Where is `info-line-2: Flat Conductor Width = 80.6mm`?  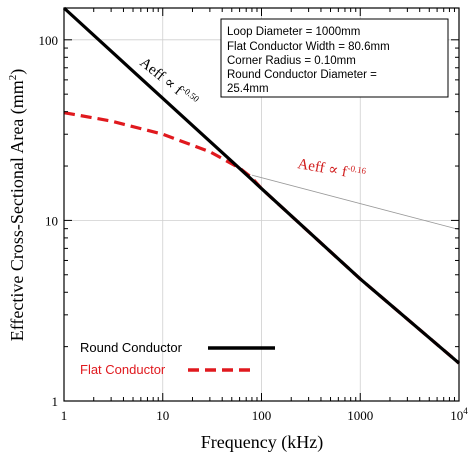
info-line-2: Flat Conductor Width = 80.6mm is located at coordinates (308, 47).